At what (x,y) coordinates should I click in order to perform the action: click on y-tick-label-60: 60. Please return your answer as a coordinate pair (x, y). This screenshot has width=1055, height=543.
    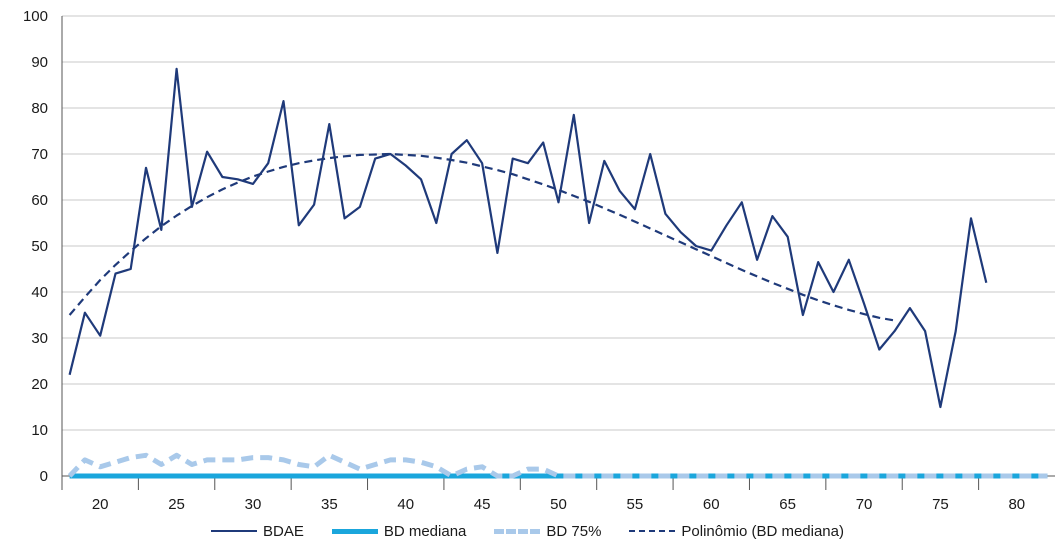
    Looking at the image, I should click on (39, 200).